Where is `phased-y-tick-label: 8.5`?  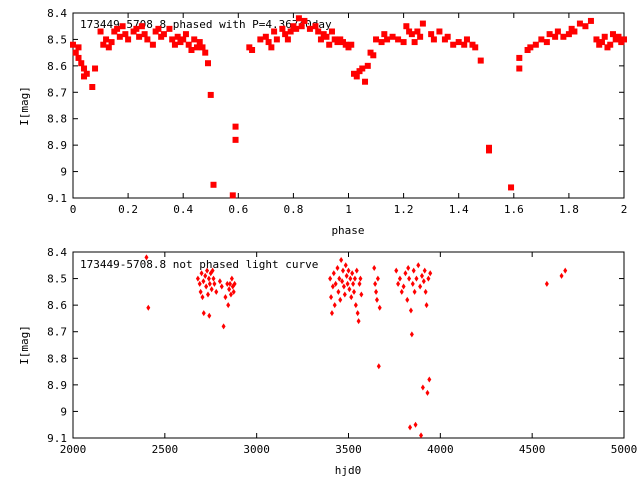
phased-y-tick-label: 8.5 is located at coordinates (57, 39).